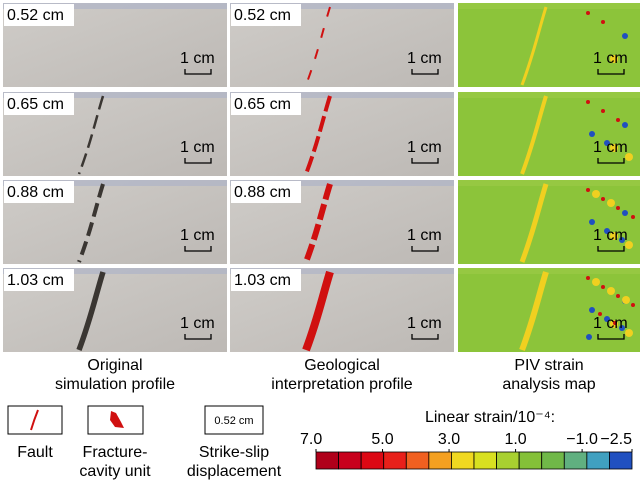  Describe the element at coordinates (548, 365) in the screenshot. I see `column-caption: PIV strain` at that location.